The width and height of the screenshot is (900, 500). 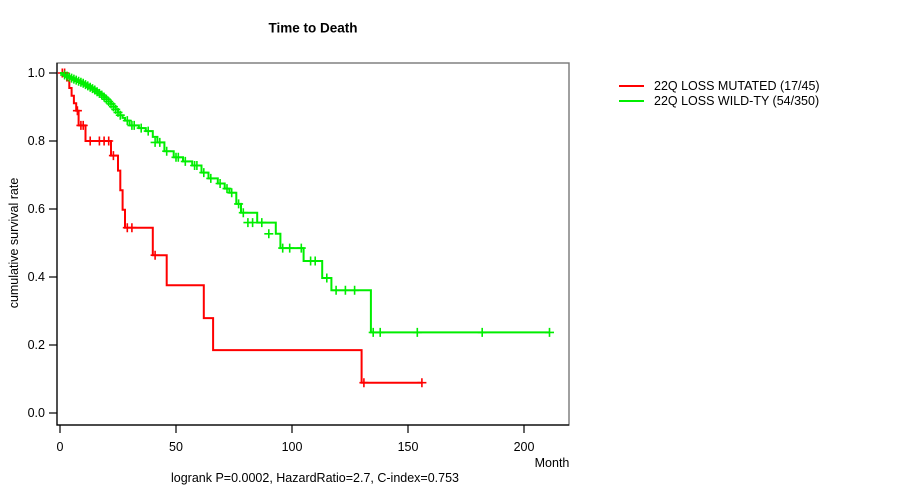 What do you see at coordinates (36, 141) in the screenshot?
I see `y-tick-label: 0.8` at bounding box center [36, 141].